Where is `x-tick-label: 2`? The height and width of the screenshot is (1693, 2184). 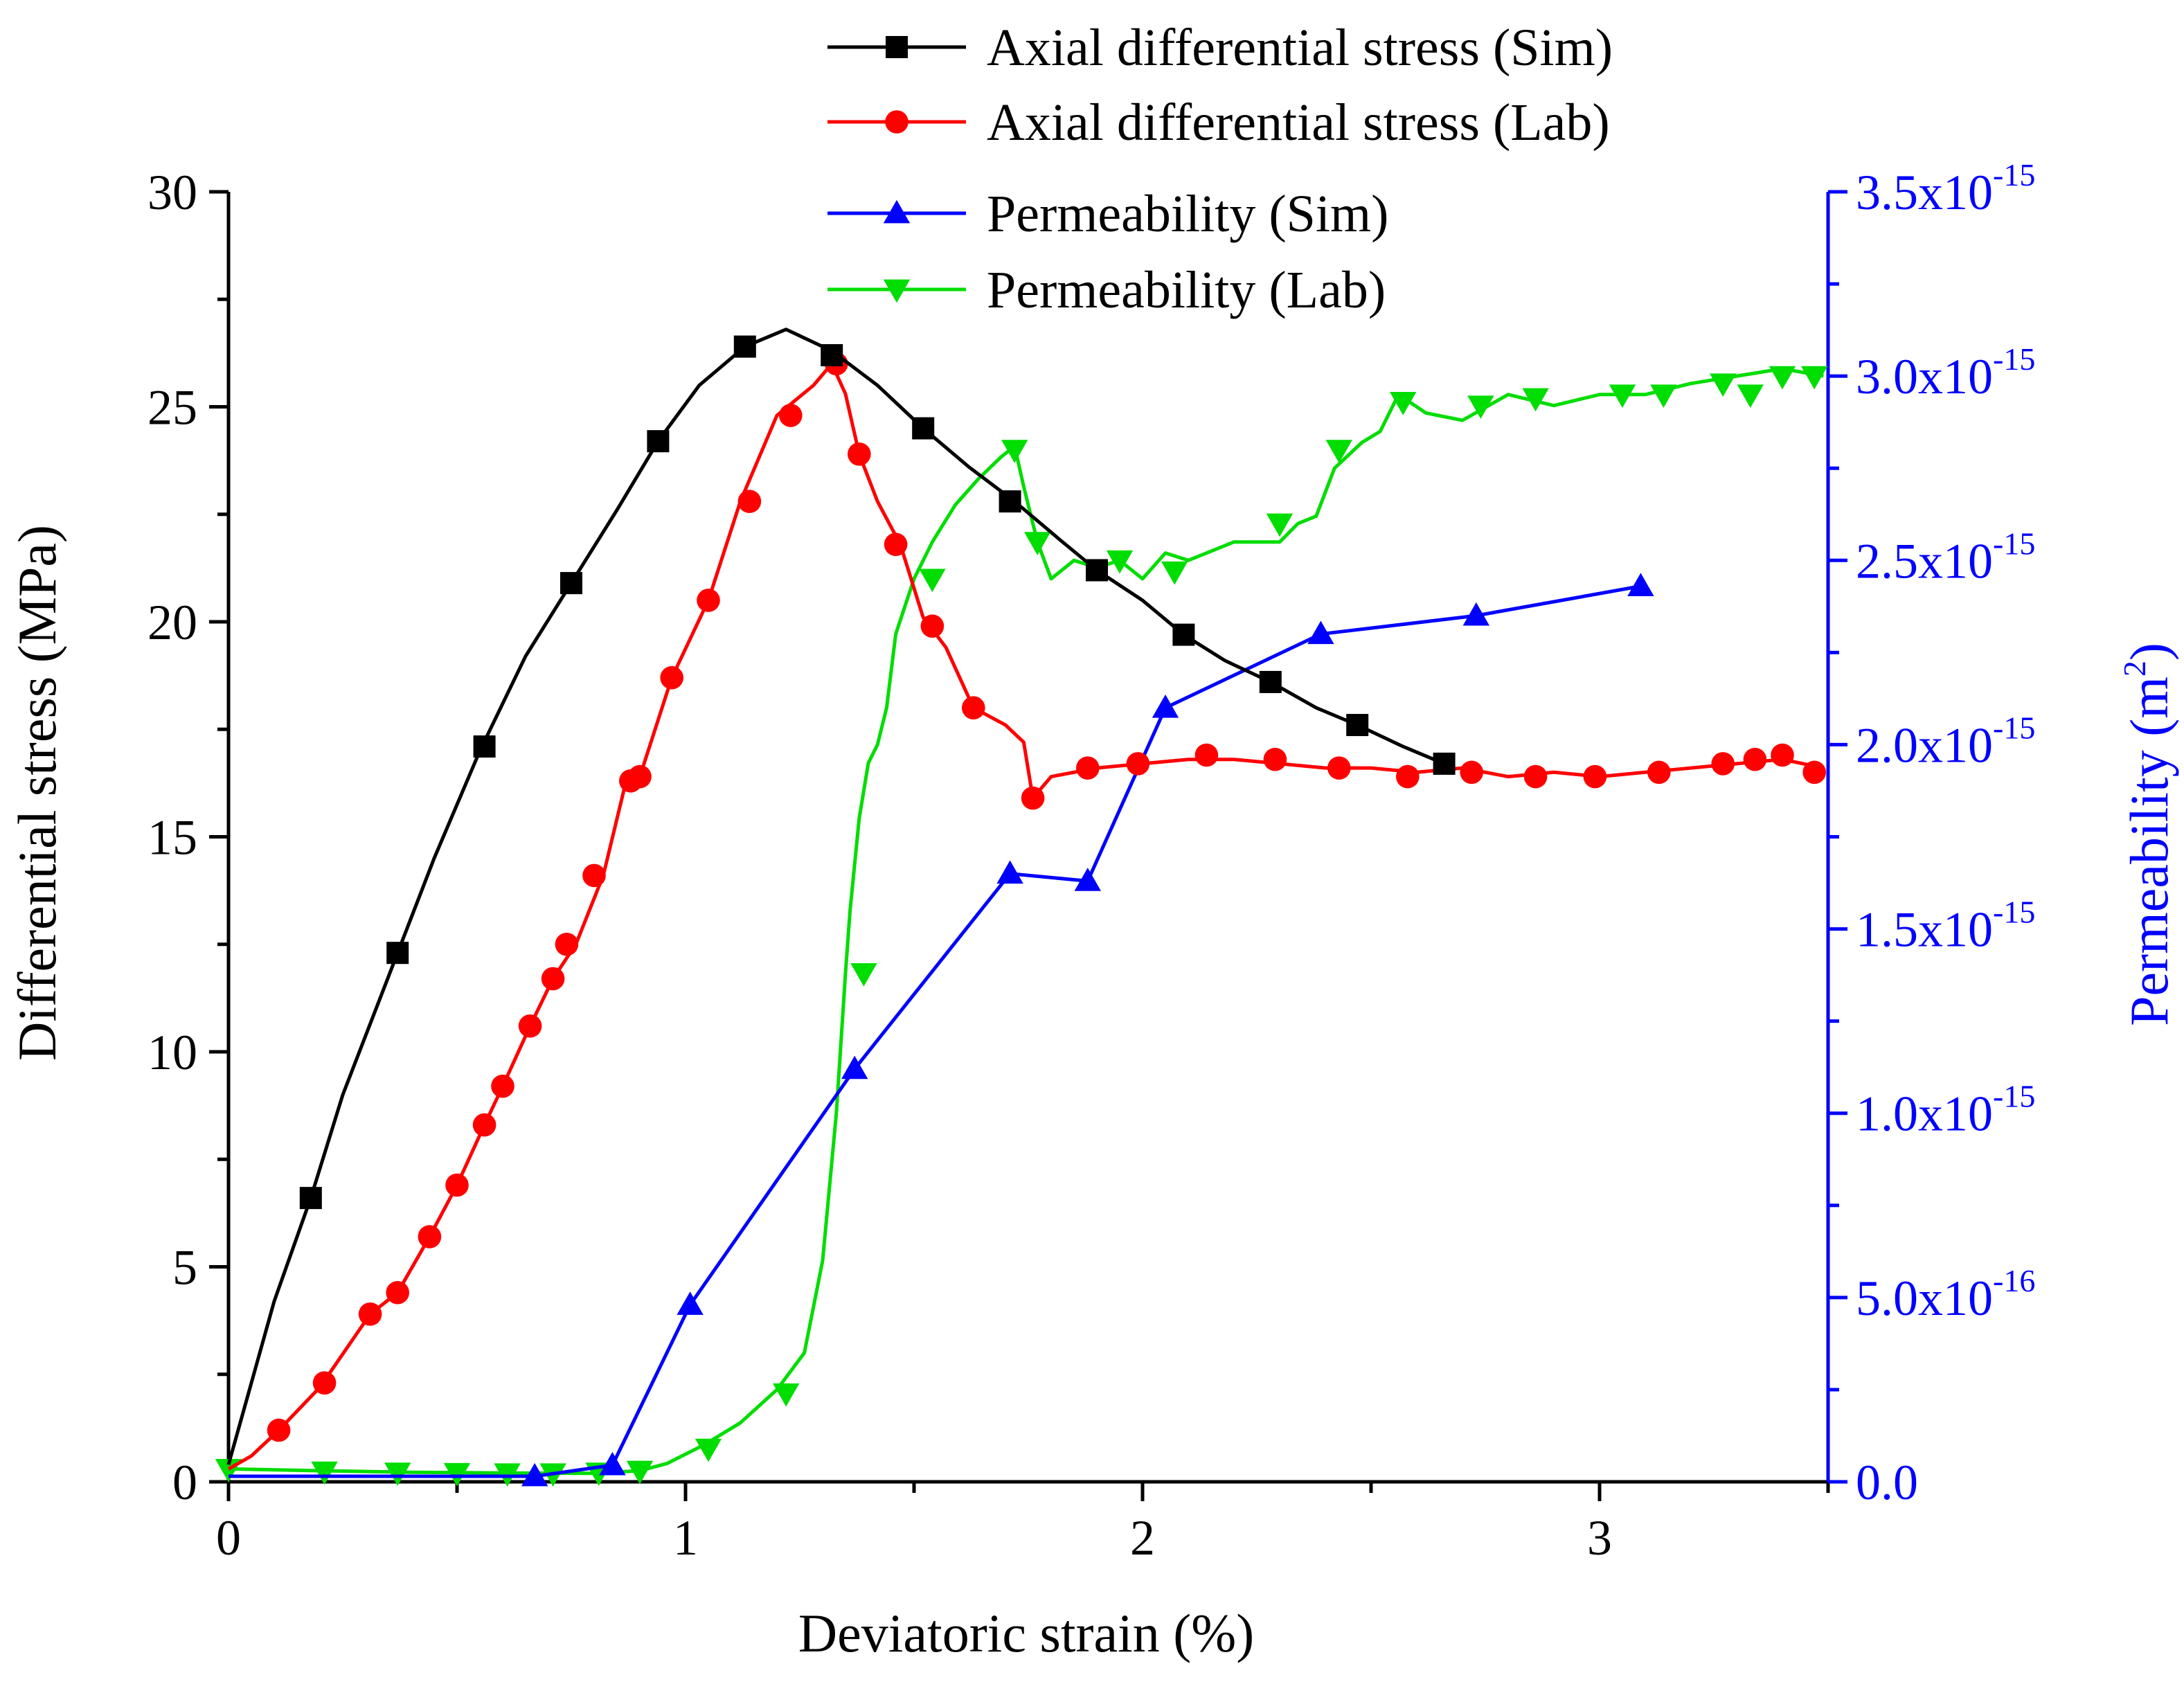 x-tick-label: 2 is located at coordinates (1142, 1538).